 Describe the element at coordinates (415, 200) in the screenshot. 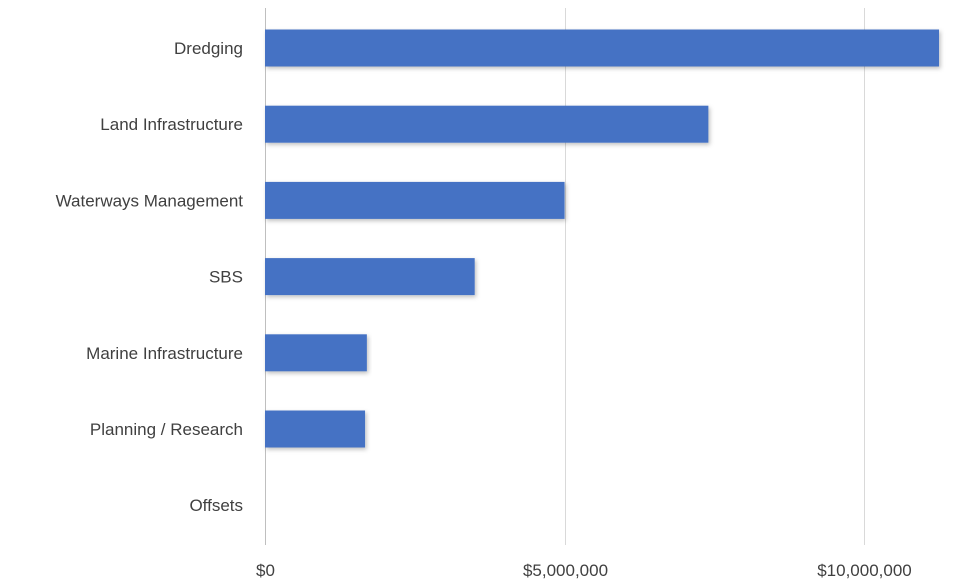

I see `bar-waterways-management` at that location.